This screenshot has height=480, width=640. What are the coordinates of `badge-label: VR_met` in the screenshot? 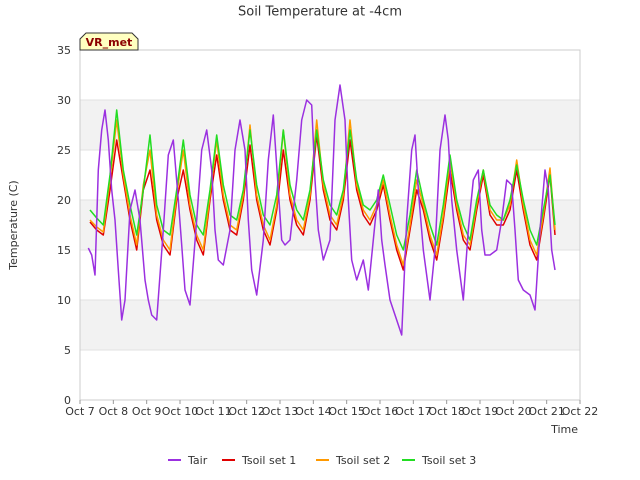 It's located at (109, 42).